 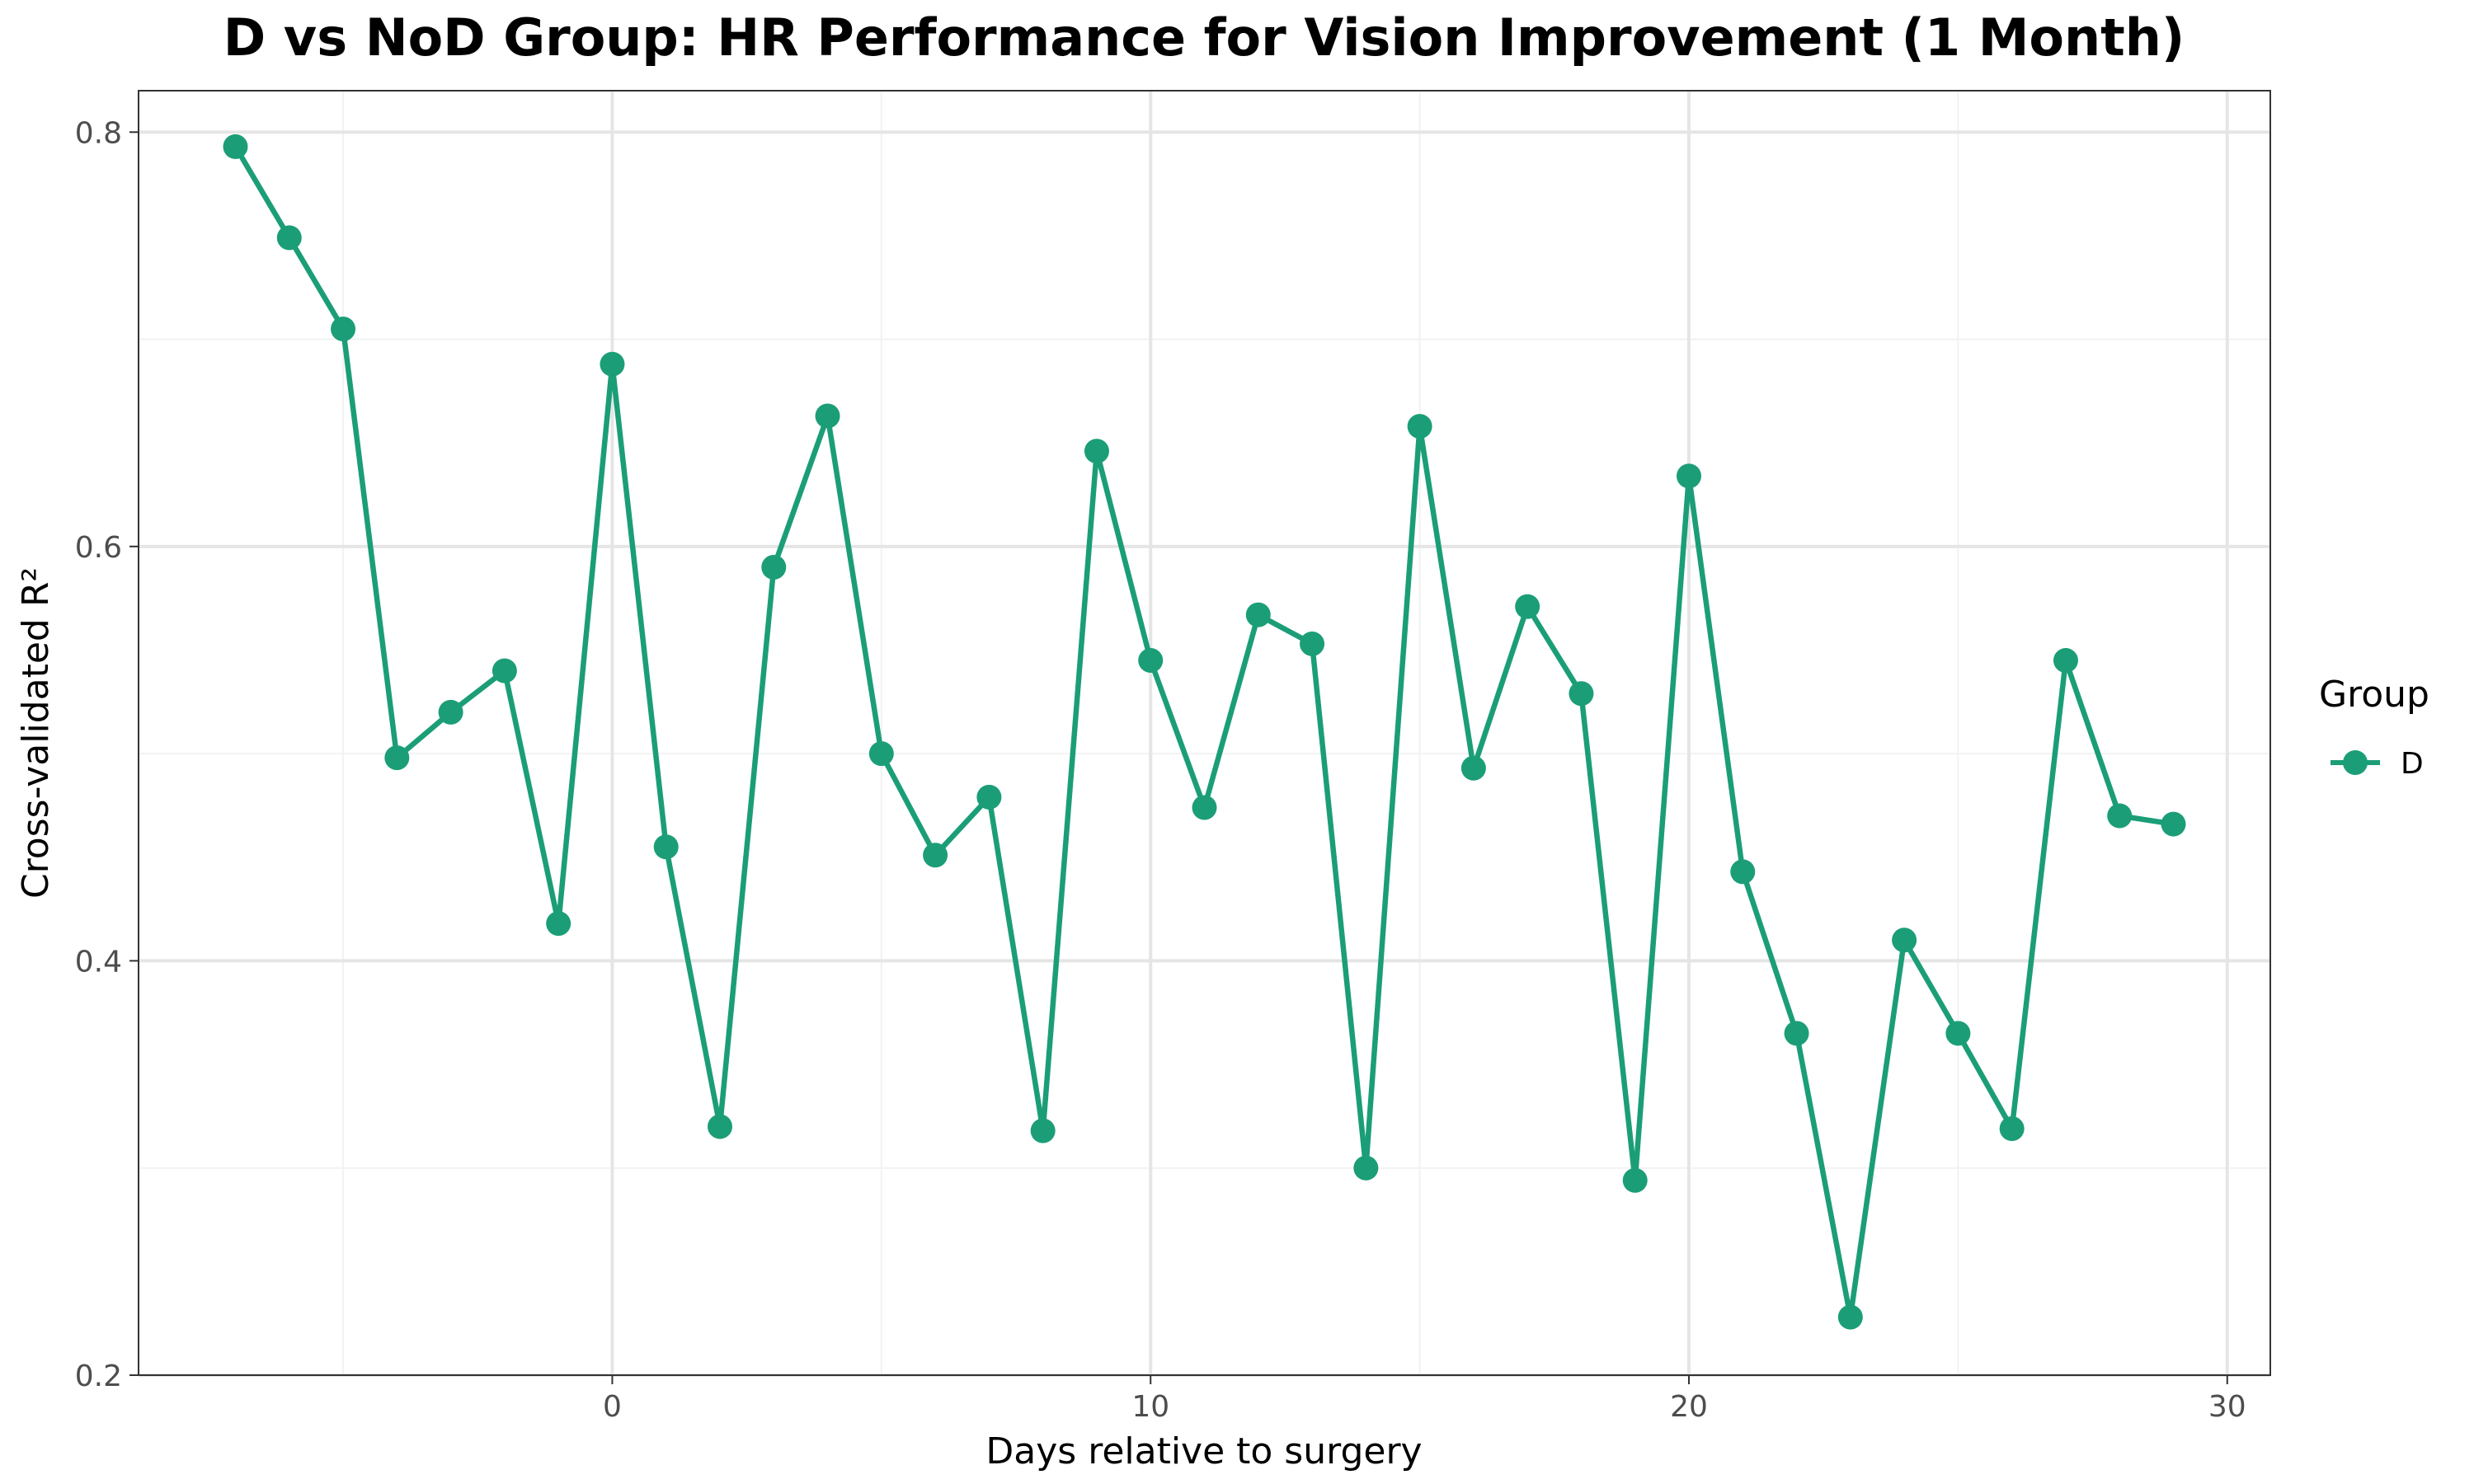 What do you see at coordinates (98, 962) in the screenshot?
I see `y-tick-label: 0.4` at bounding box center [98, 962].